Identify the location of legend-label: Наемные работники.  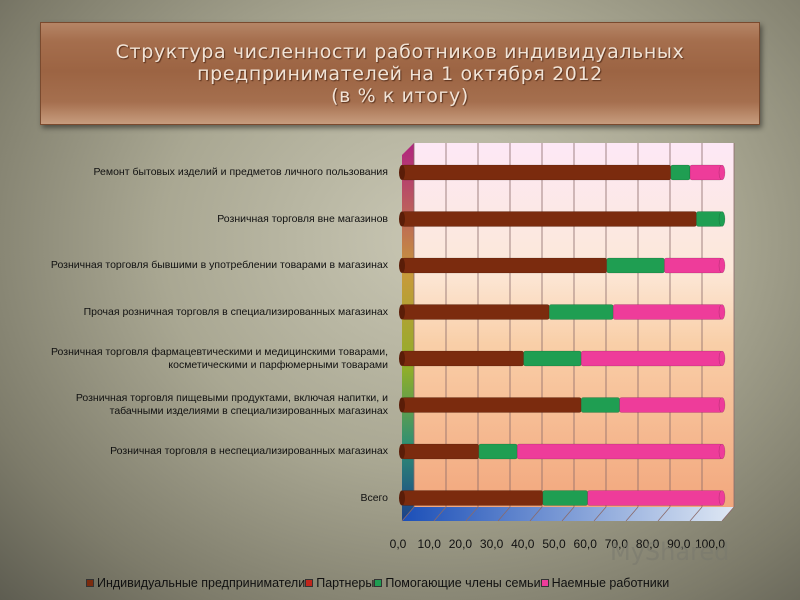
(610, 583).